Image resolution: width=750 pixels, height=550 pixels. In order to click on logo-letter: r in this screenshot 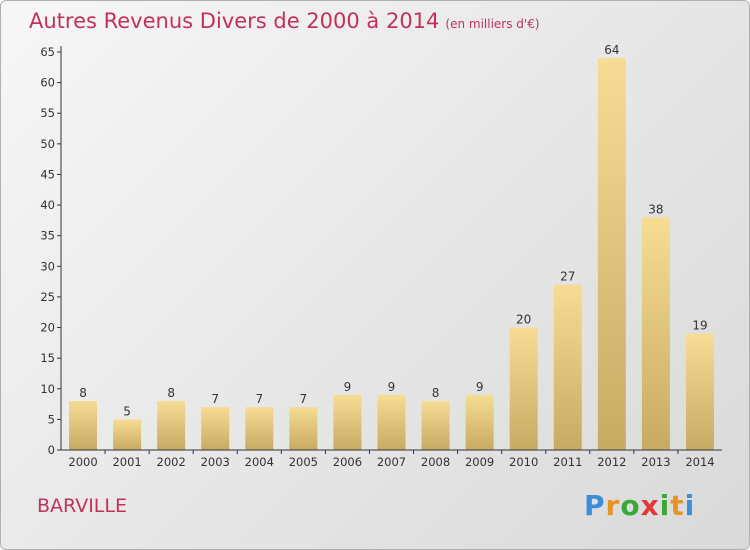, I will do `click(613, 505)`.